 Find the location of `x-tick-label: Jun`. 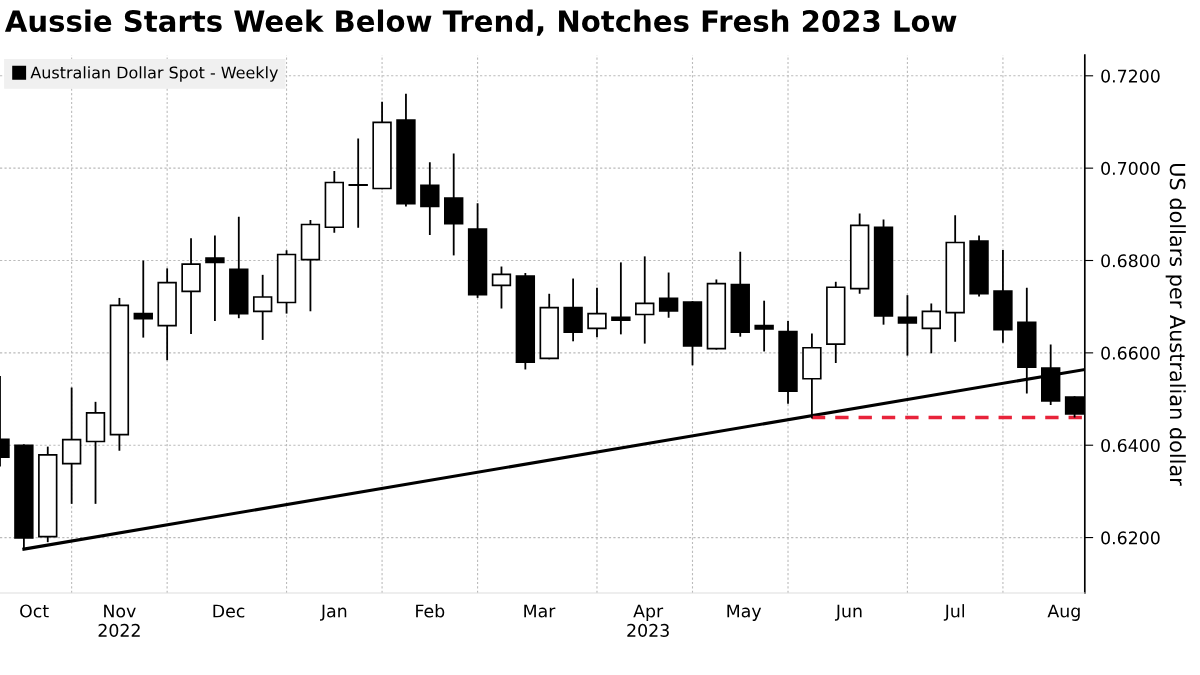

x-tick-label: Jun is located at coordinates (848, 612).